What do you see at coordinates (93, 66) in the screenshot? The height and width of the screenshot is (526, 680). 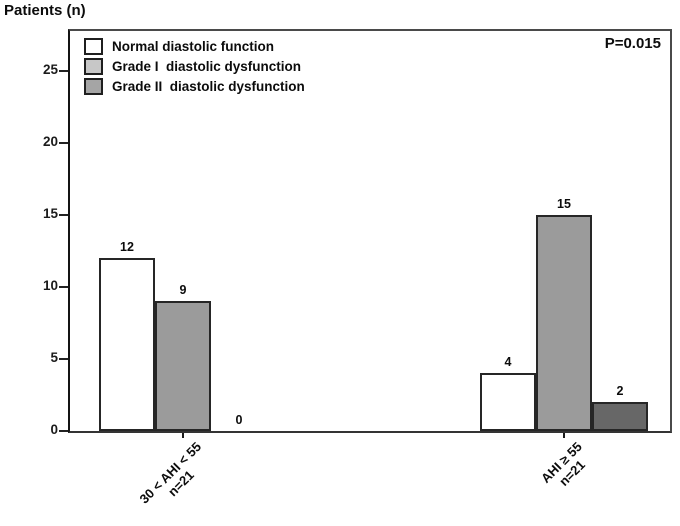 I see `legend-swatch-grade1` at bounding box center [93, 66].